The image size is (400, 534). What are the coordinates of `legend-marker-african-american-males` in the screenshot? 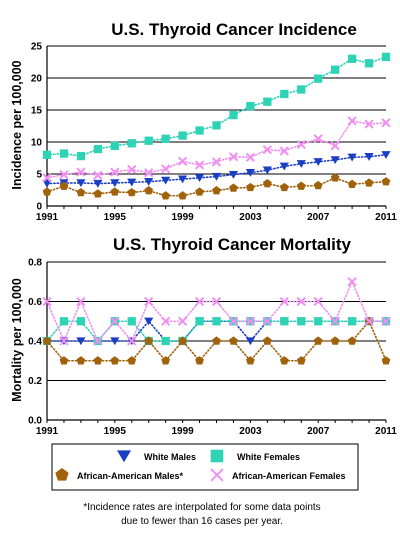 It's located at (62, 474).